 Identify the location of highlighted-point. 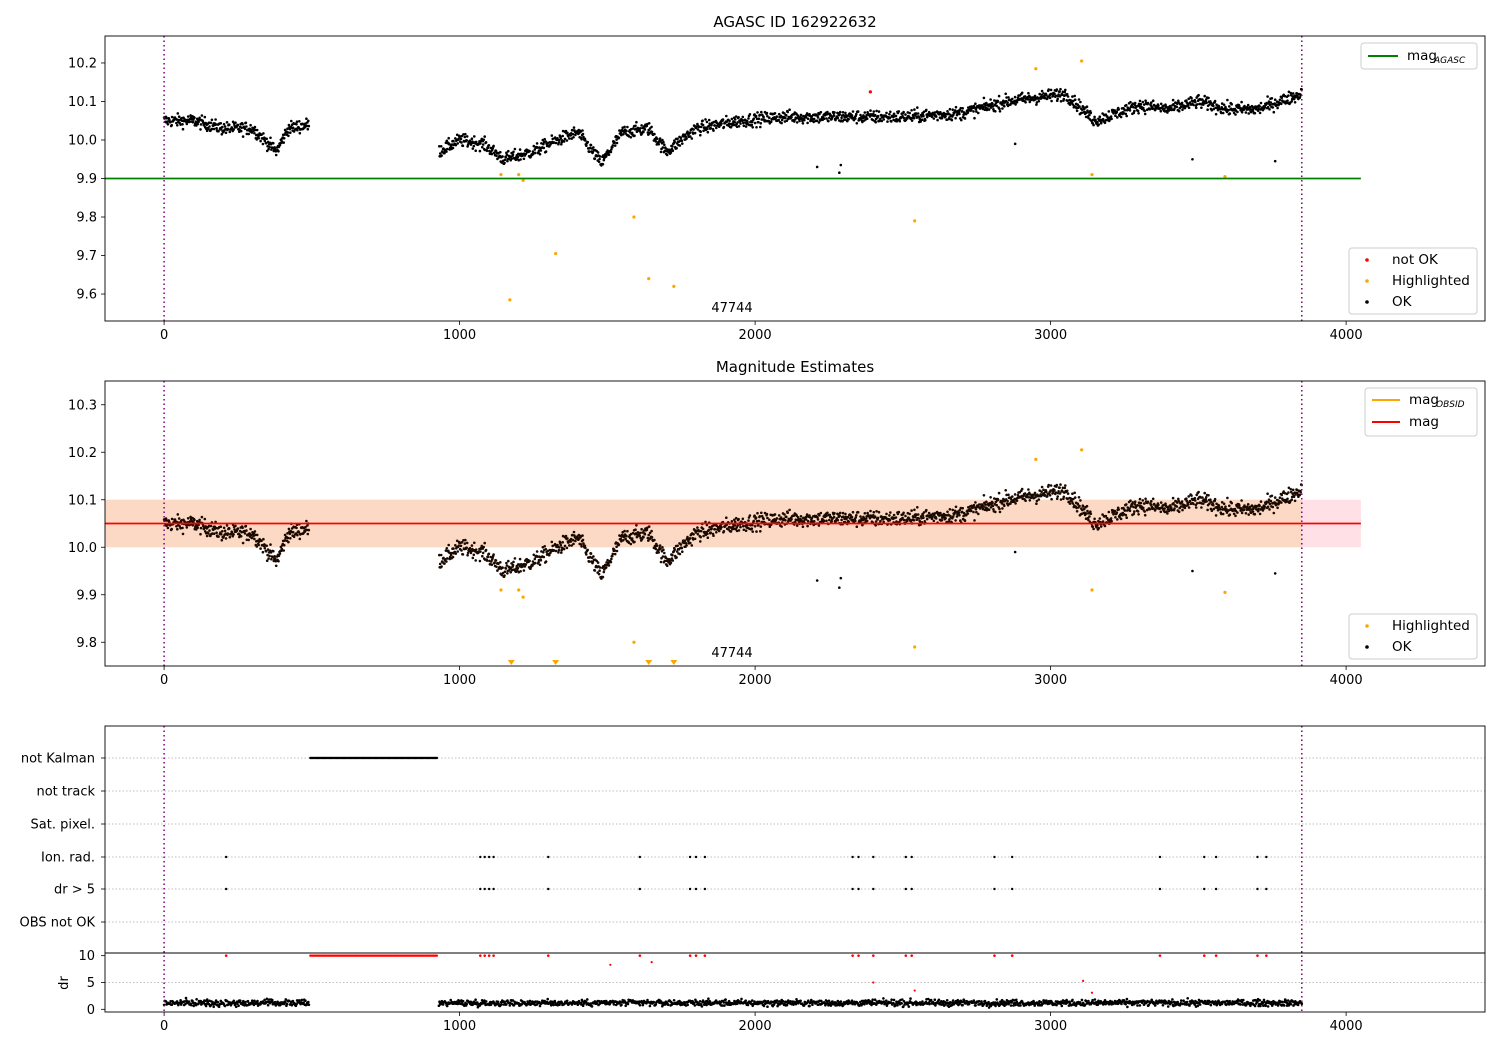
(915, 647).